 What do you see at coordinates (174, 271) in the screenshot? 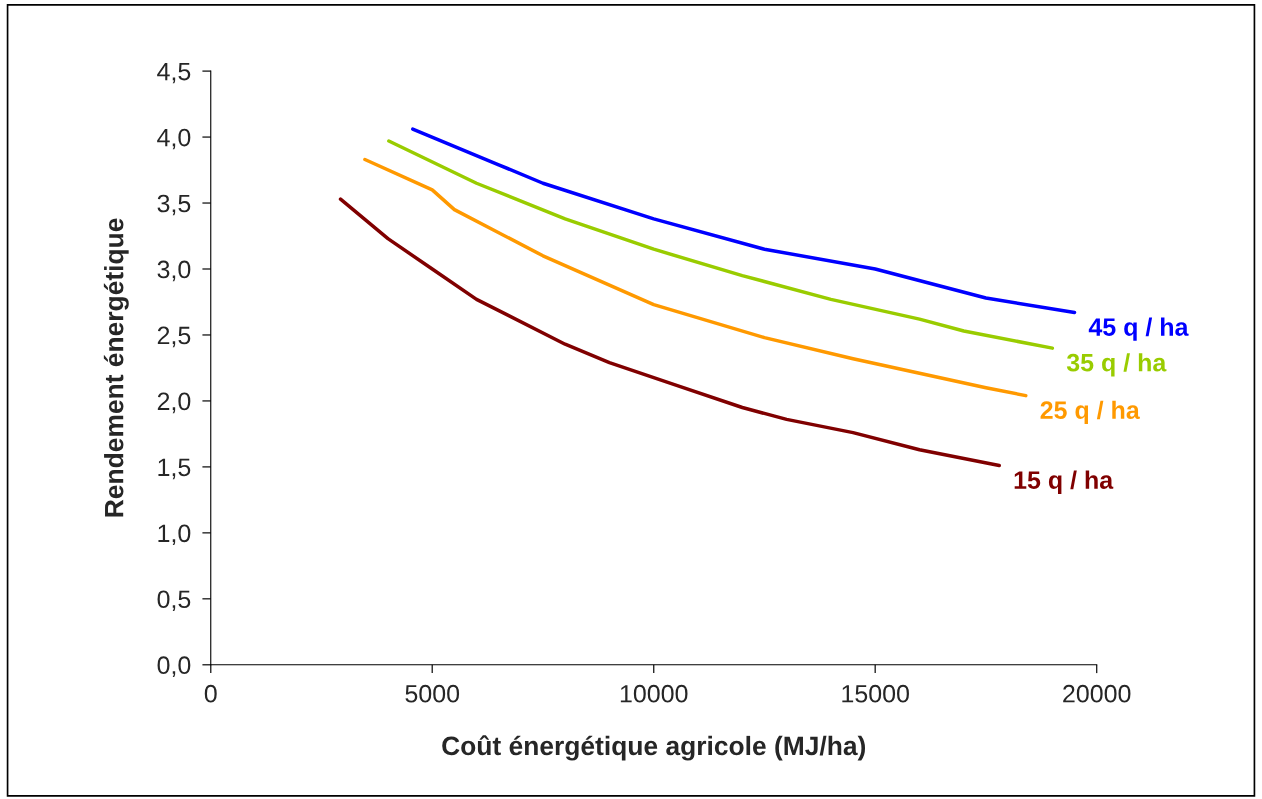
I see `y-tick-label: 3,0` at bounding box center [174, 271].